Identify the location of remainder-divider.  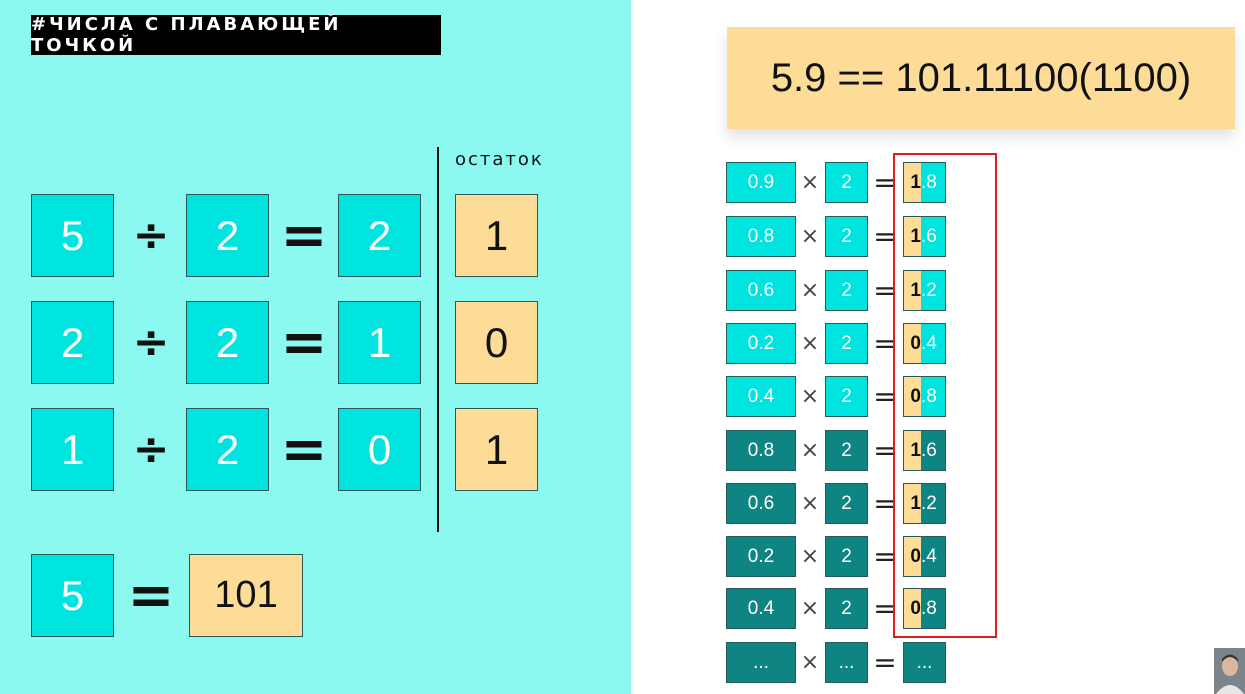
(438, 339).